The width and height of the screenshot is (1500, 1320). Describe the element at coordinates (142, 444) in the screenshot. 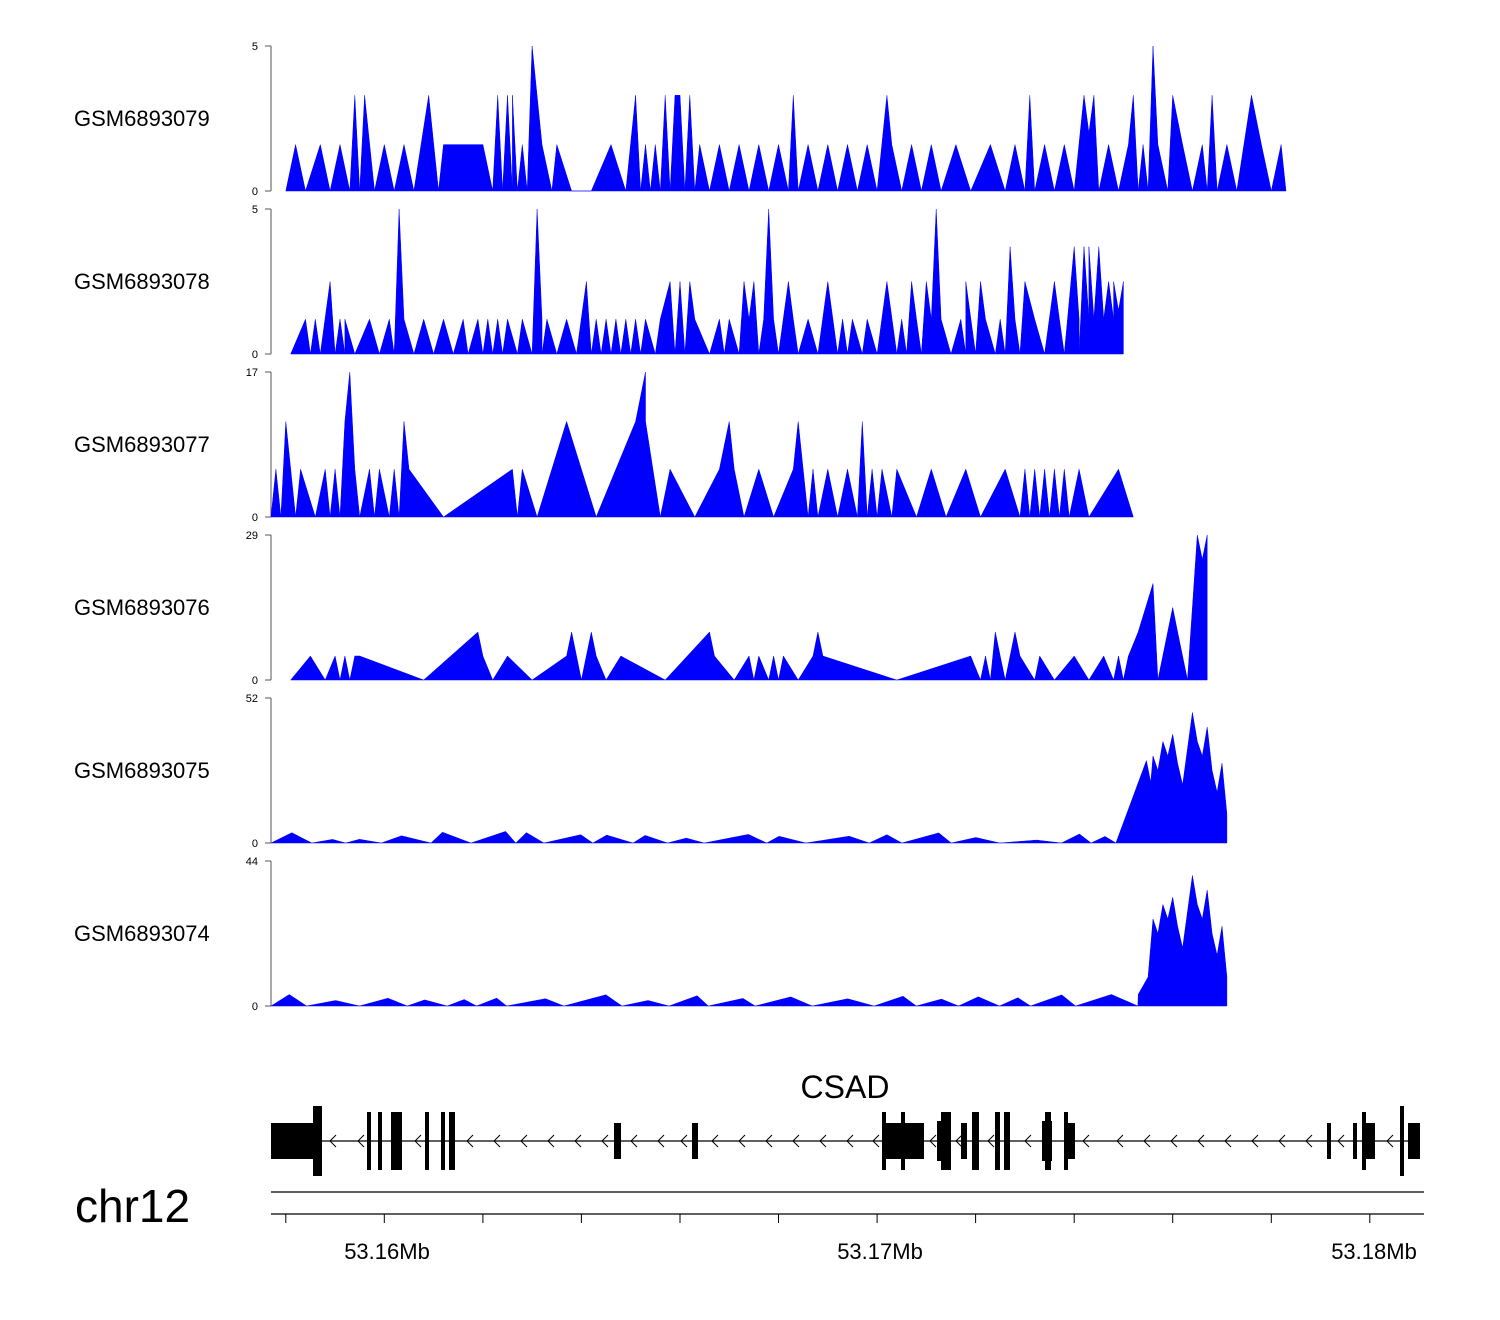

I see `track-name-label: GSM6893077` at that location.